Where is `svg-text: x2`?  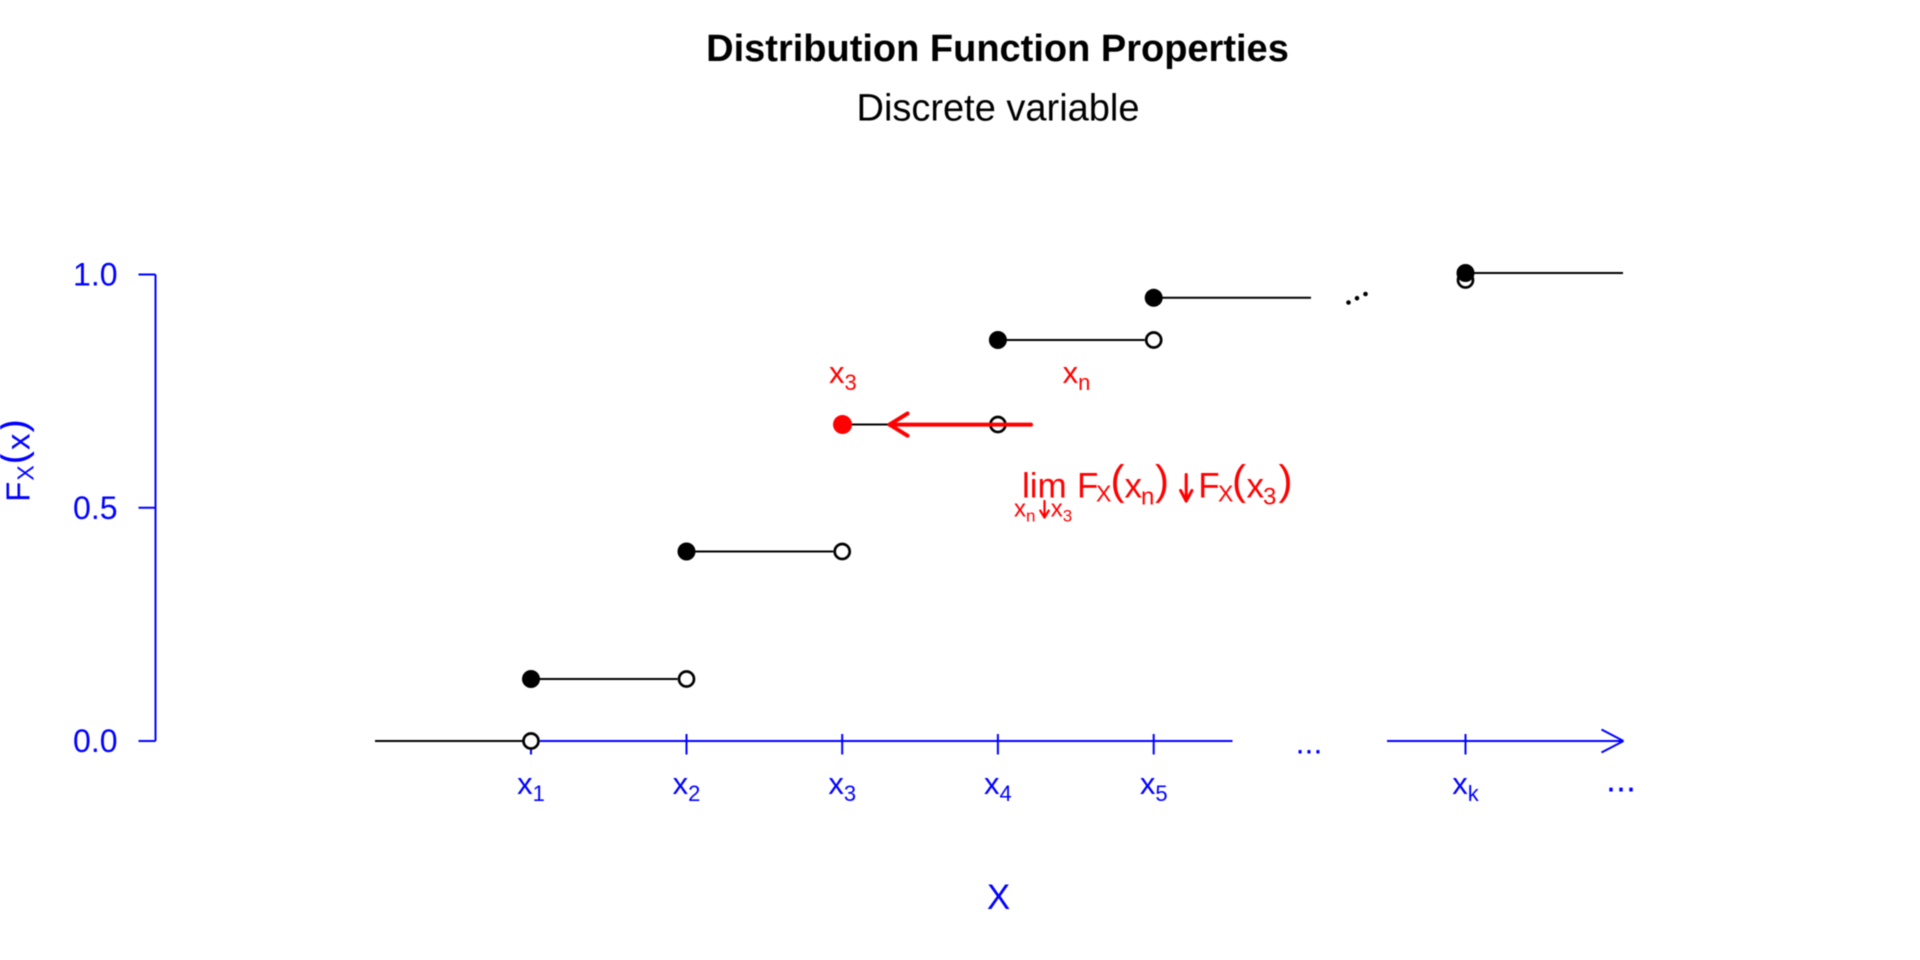 svg-text: x2 is located at coordinates (687, 786).